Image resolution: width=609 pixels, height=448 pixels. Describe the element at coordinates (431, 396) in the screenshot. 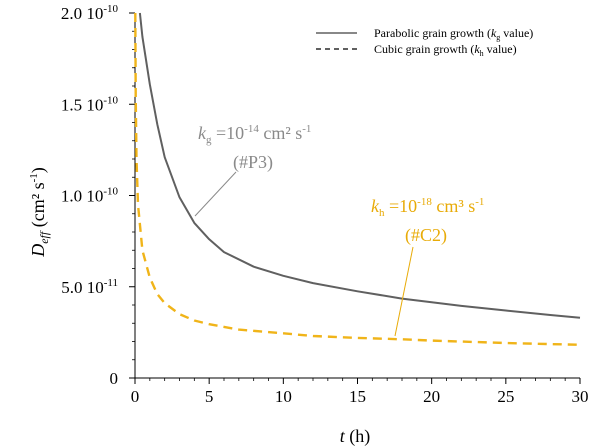

I see `x-tick-label: 20` at that location.